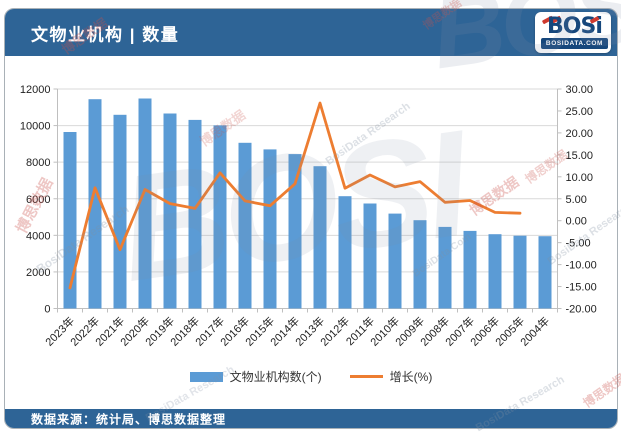  I want to click on logo-site-label: BOSIDATA.COM, so click(574, 43).